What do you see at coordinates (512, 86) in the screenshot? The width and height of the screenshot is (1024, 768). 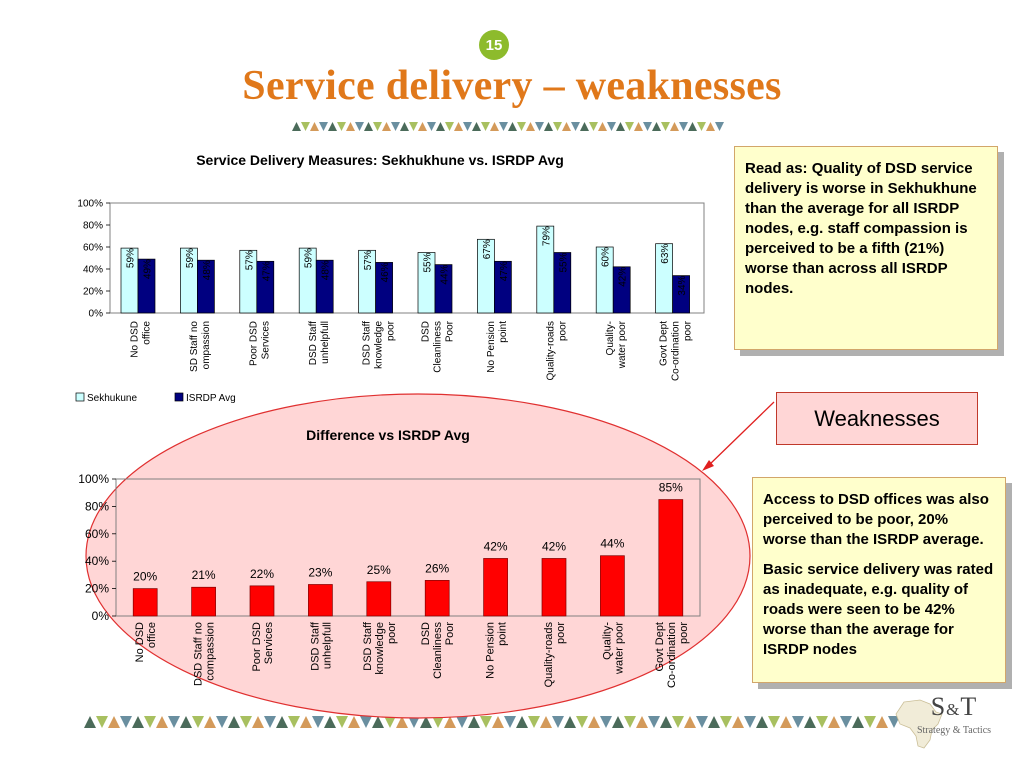 I see `slide-title: Service delivery – weaknesses` at bounding box center [512, 86].